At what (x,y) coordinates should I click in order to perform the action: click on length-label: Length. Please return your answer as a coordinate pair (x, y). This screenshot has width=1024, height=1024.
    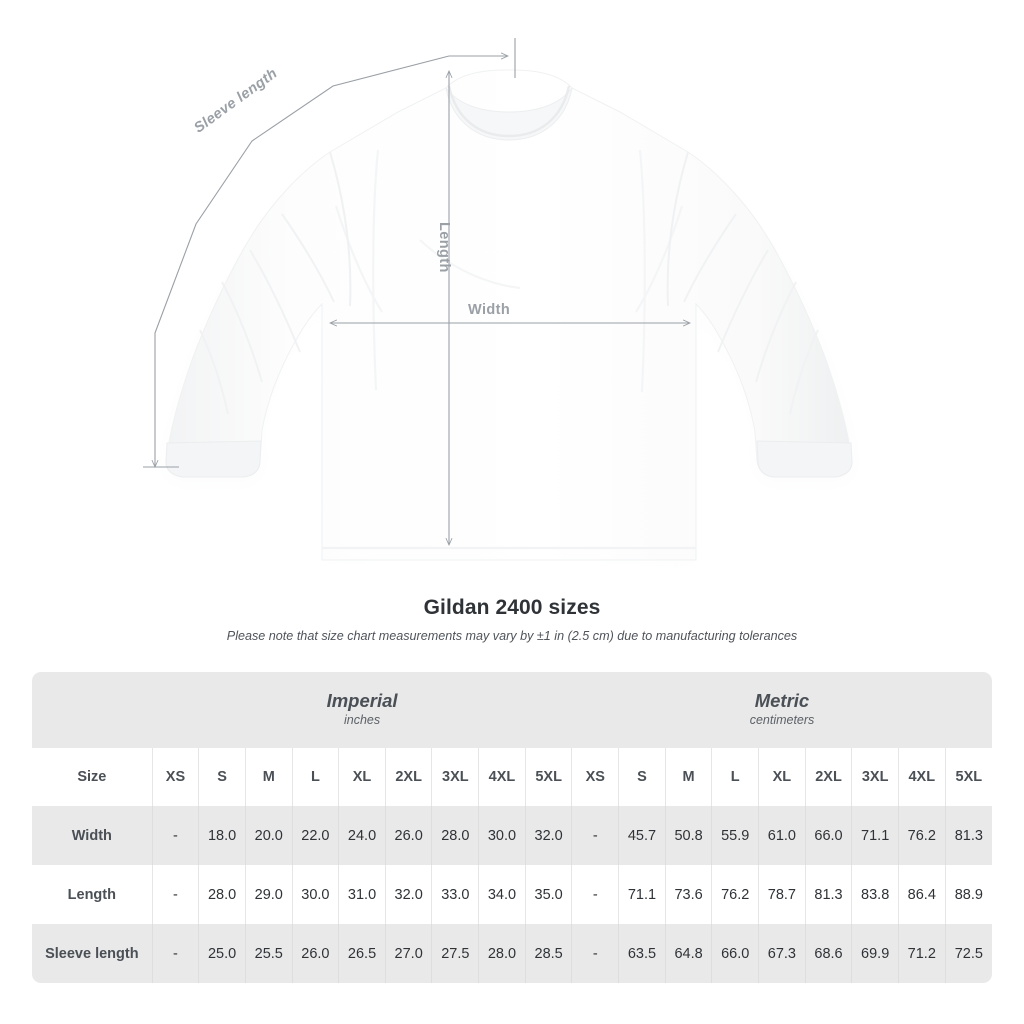
    Looking at the image, I should click on (444, 247).